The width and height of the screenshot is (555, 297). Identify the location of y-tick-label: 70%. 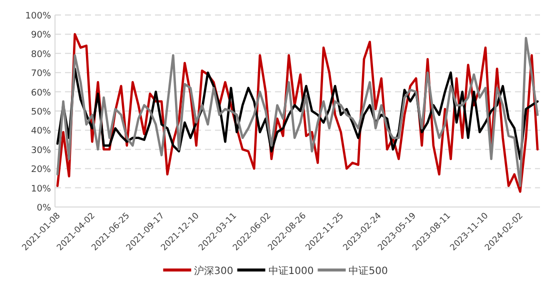
(41, 74).